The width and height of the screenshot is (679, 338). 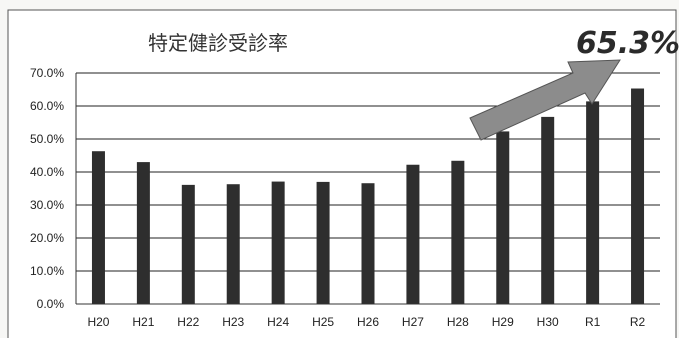 I want to click on chart-title: 特定健診受診率, so click(x=218, y=43).